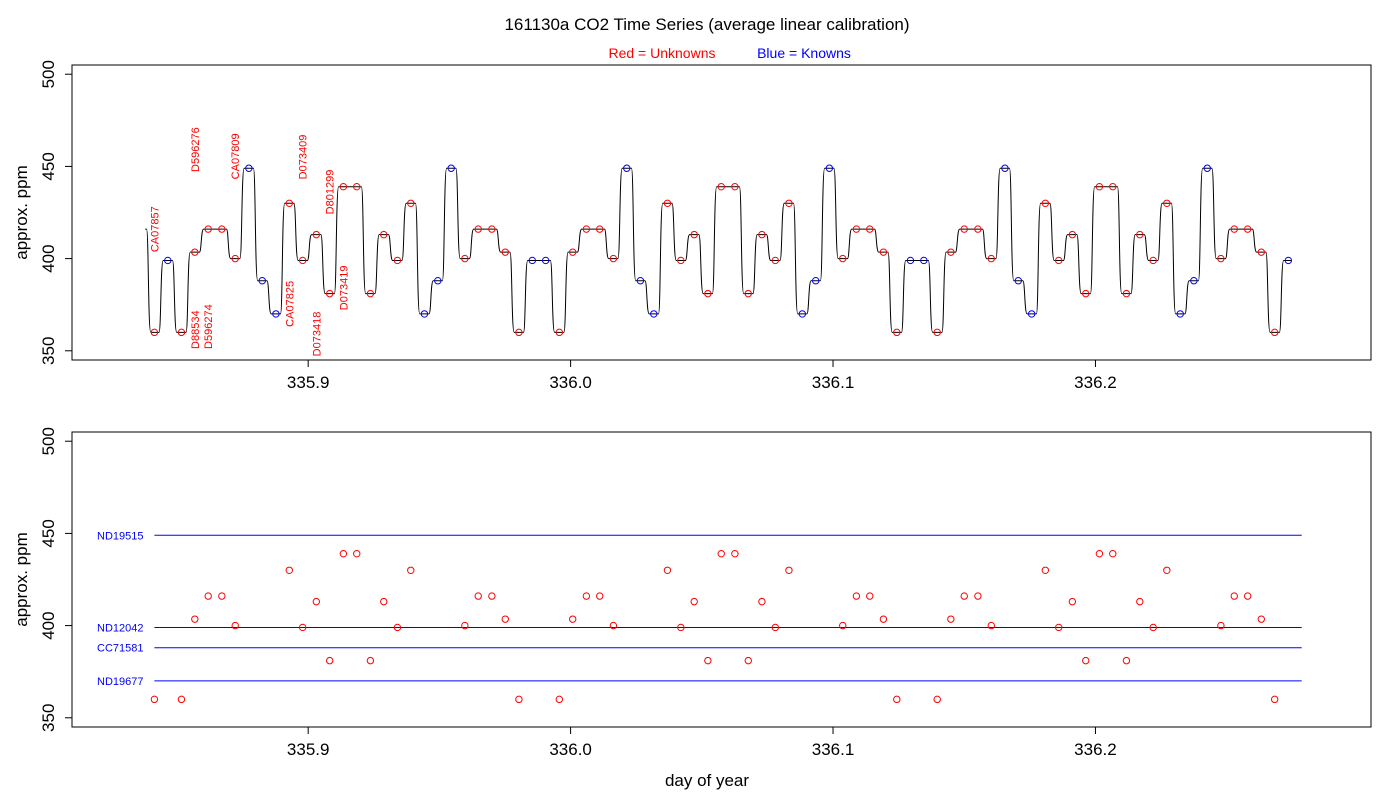 This screenshot has height=800, width=1400. Describe the element at coordinates (48, 166) in the screenshot. I see `top-y-tick-label: 450` at that location.